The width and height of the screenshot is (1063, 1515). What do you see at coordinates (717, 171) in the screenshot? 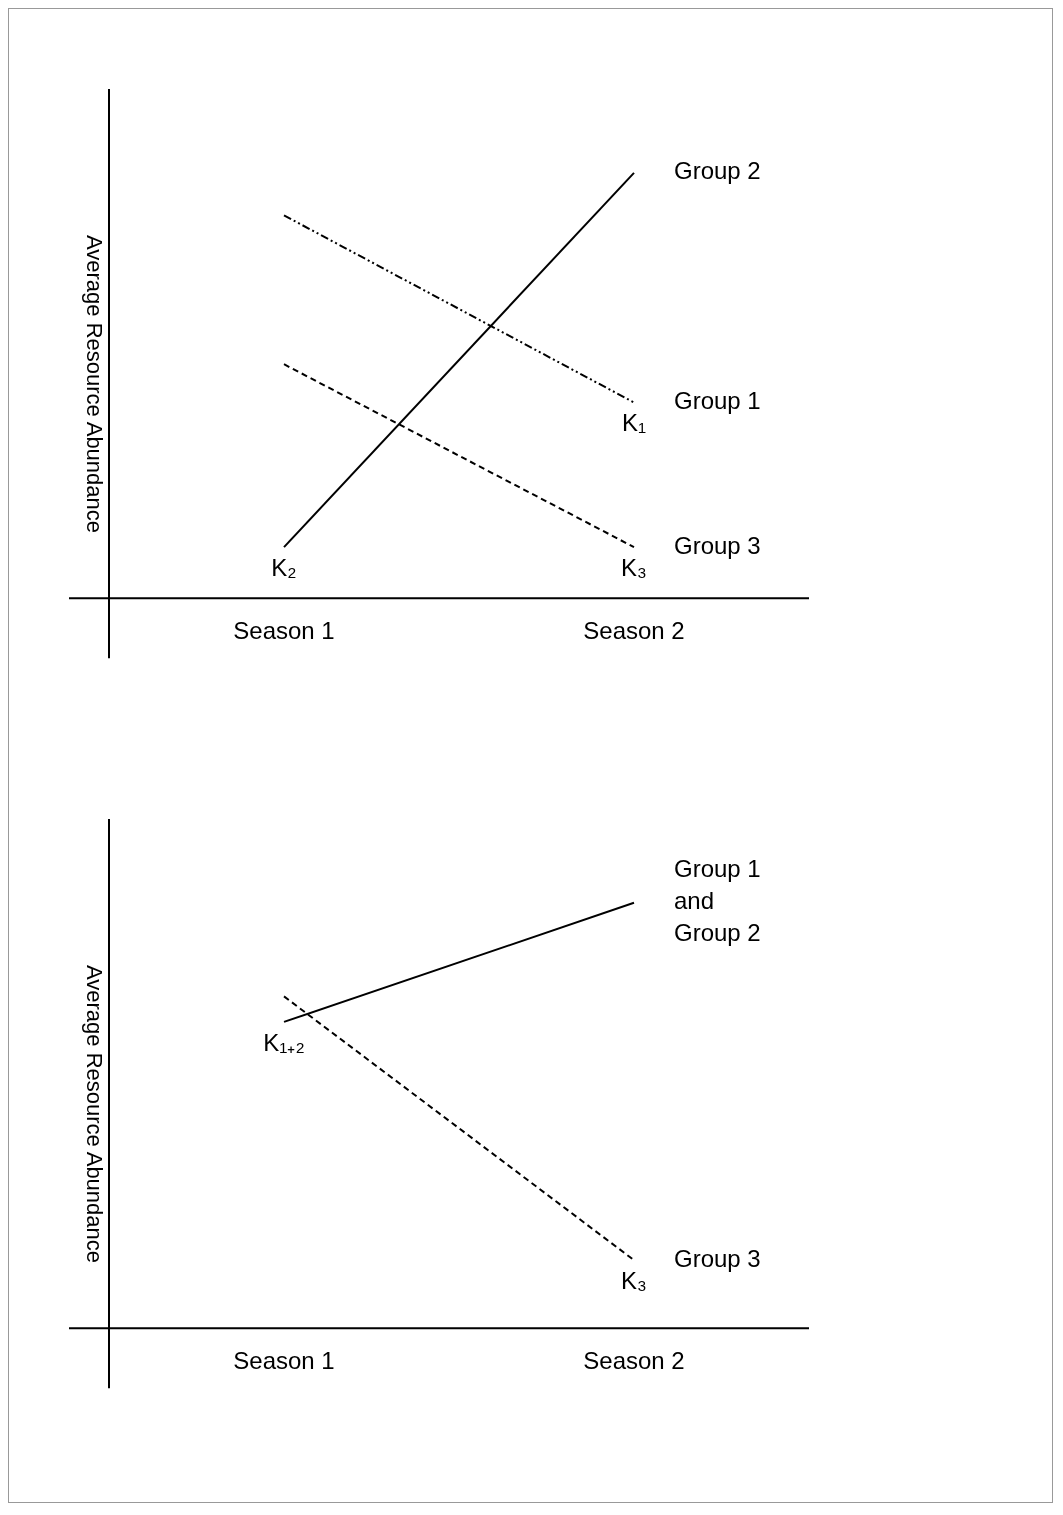
I see `series-label: Group 2` at bounding box center [717, 171].